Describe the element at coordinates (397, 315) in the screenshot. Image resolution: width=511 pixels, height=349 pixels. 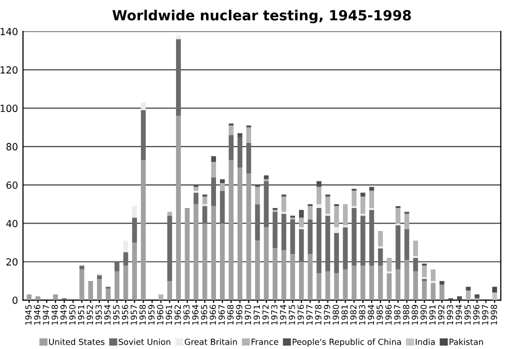
I see `x-tick-label: 1987` at that location.